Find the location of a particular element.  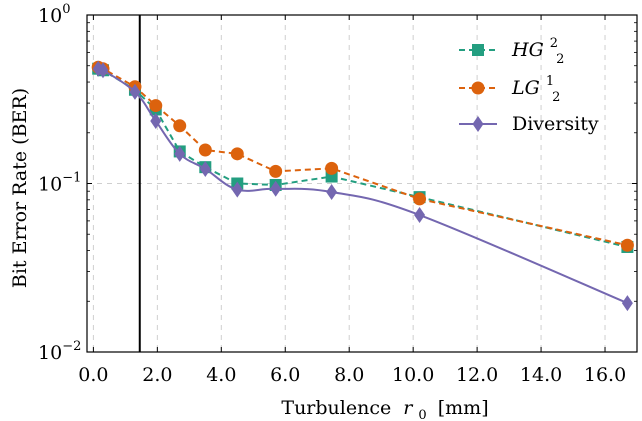

x-tick-label: 6.0 is located at coordinates (285, 375).